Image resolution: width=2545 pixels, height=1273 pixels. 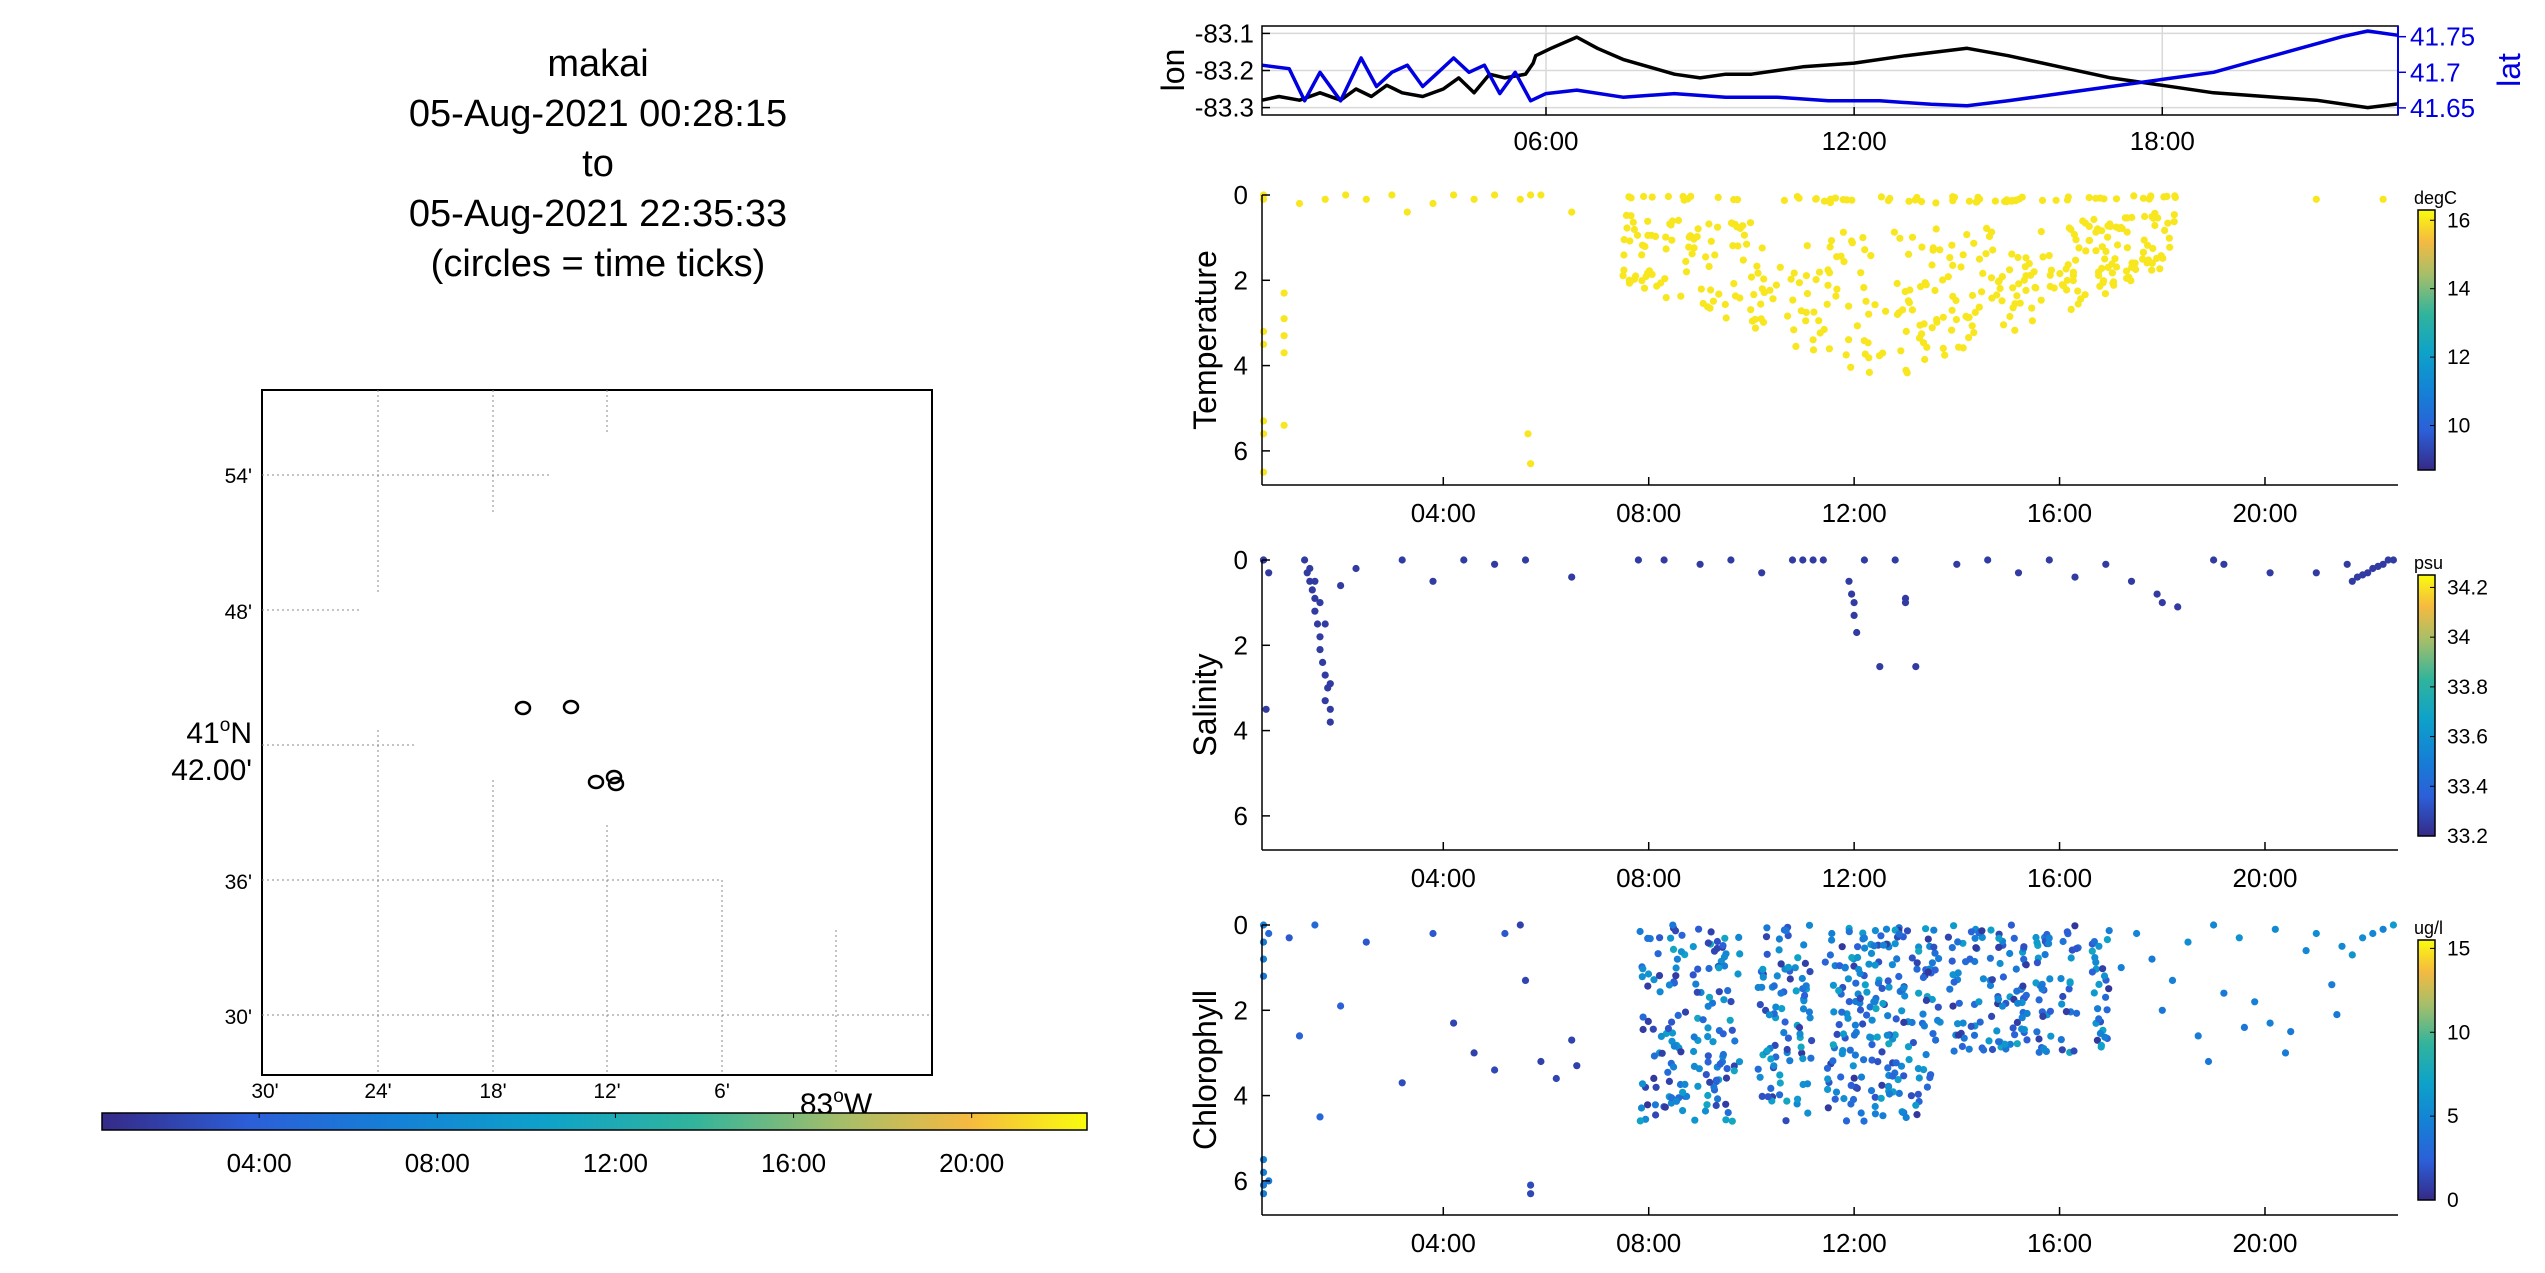 I want to click on temperature-colorbar-tick-label: 14, so click(x=2459, y=289).